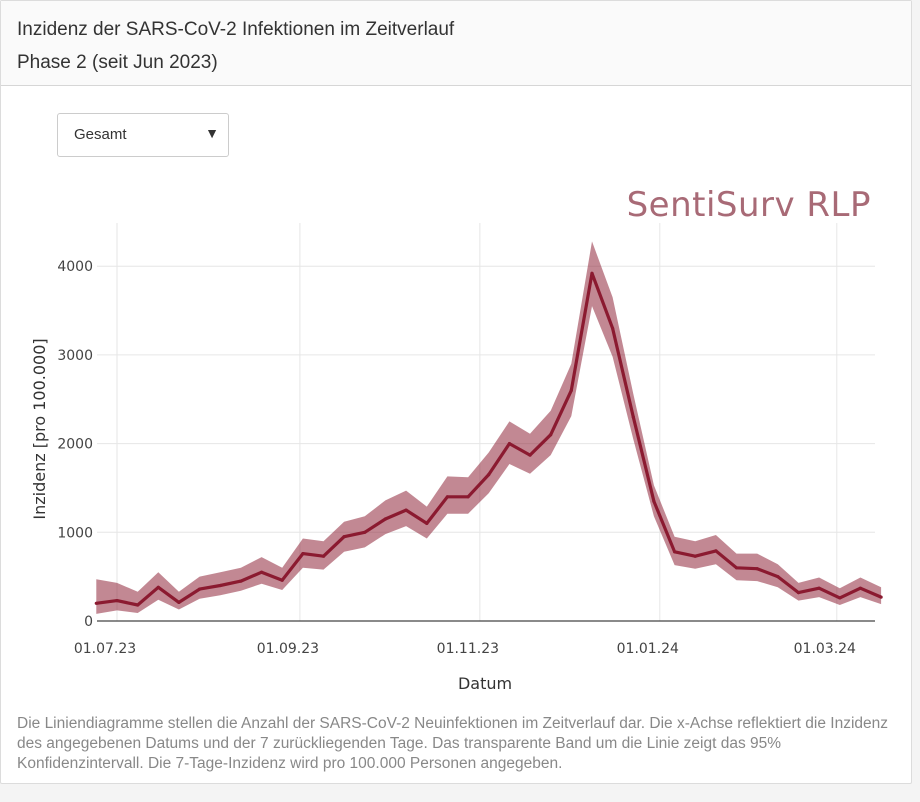  Describe the element at coordinates (75, 356) in the screenshot. I see `y-tick-label: 3000` at that location.